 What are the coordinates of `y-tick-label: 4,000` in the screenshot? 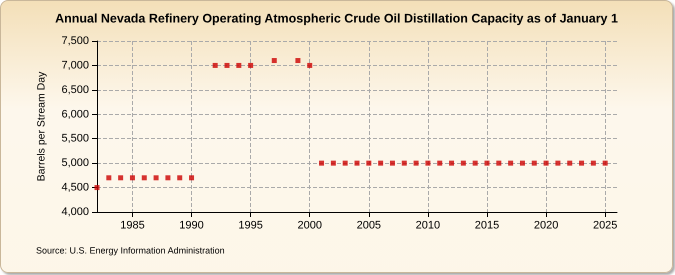 It's located at (75, 212).